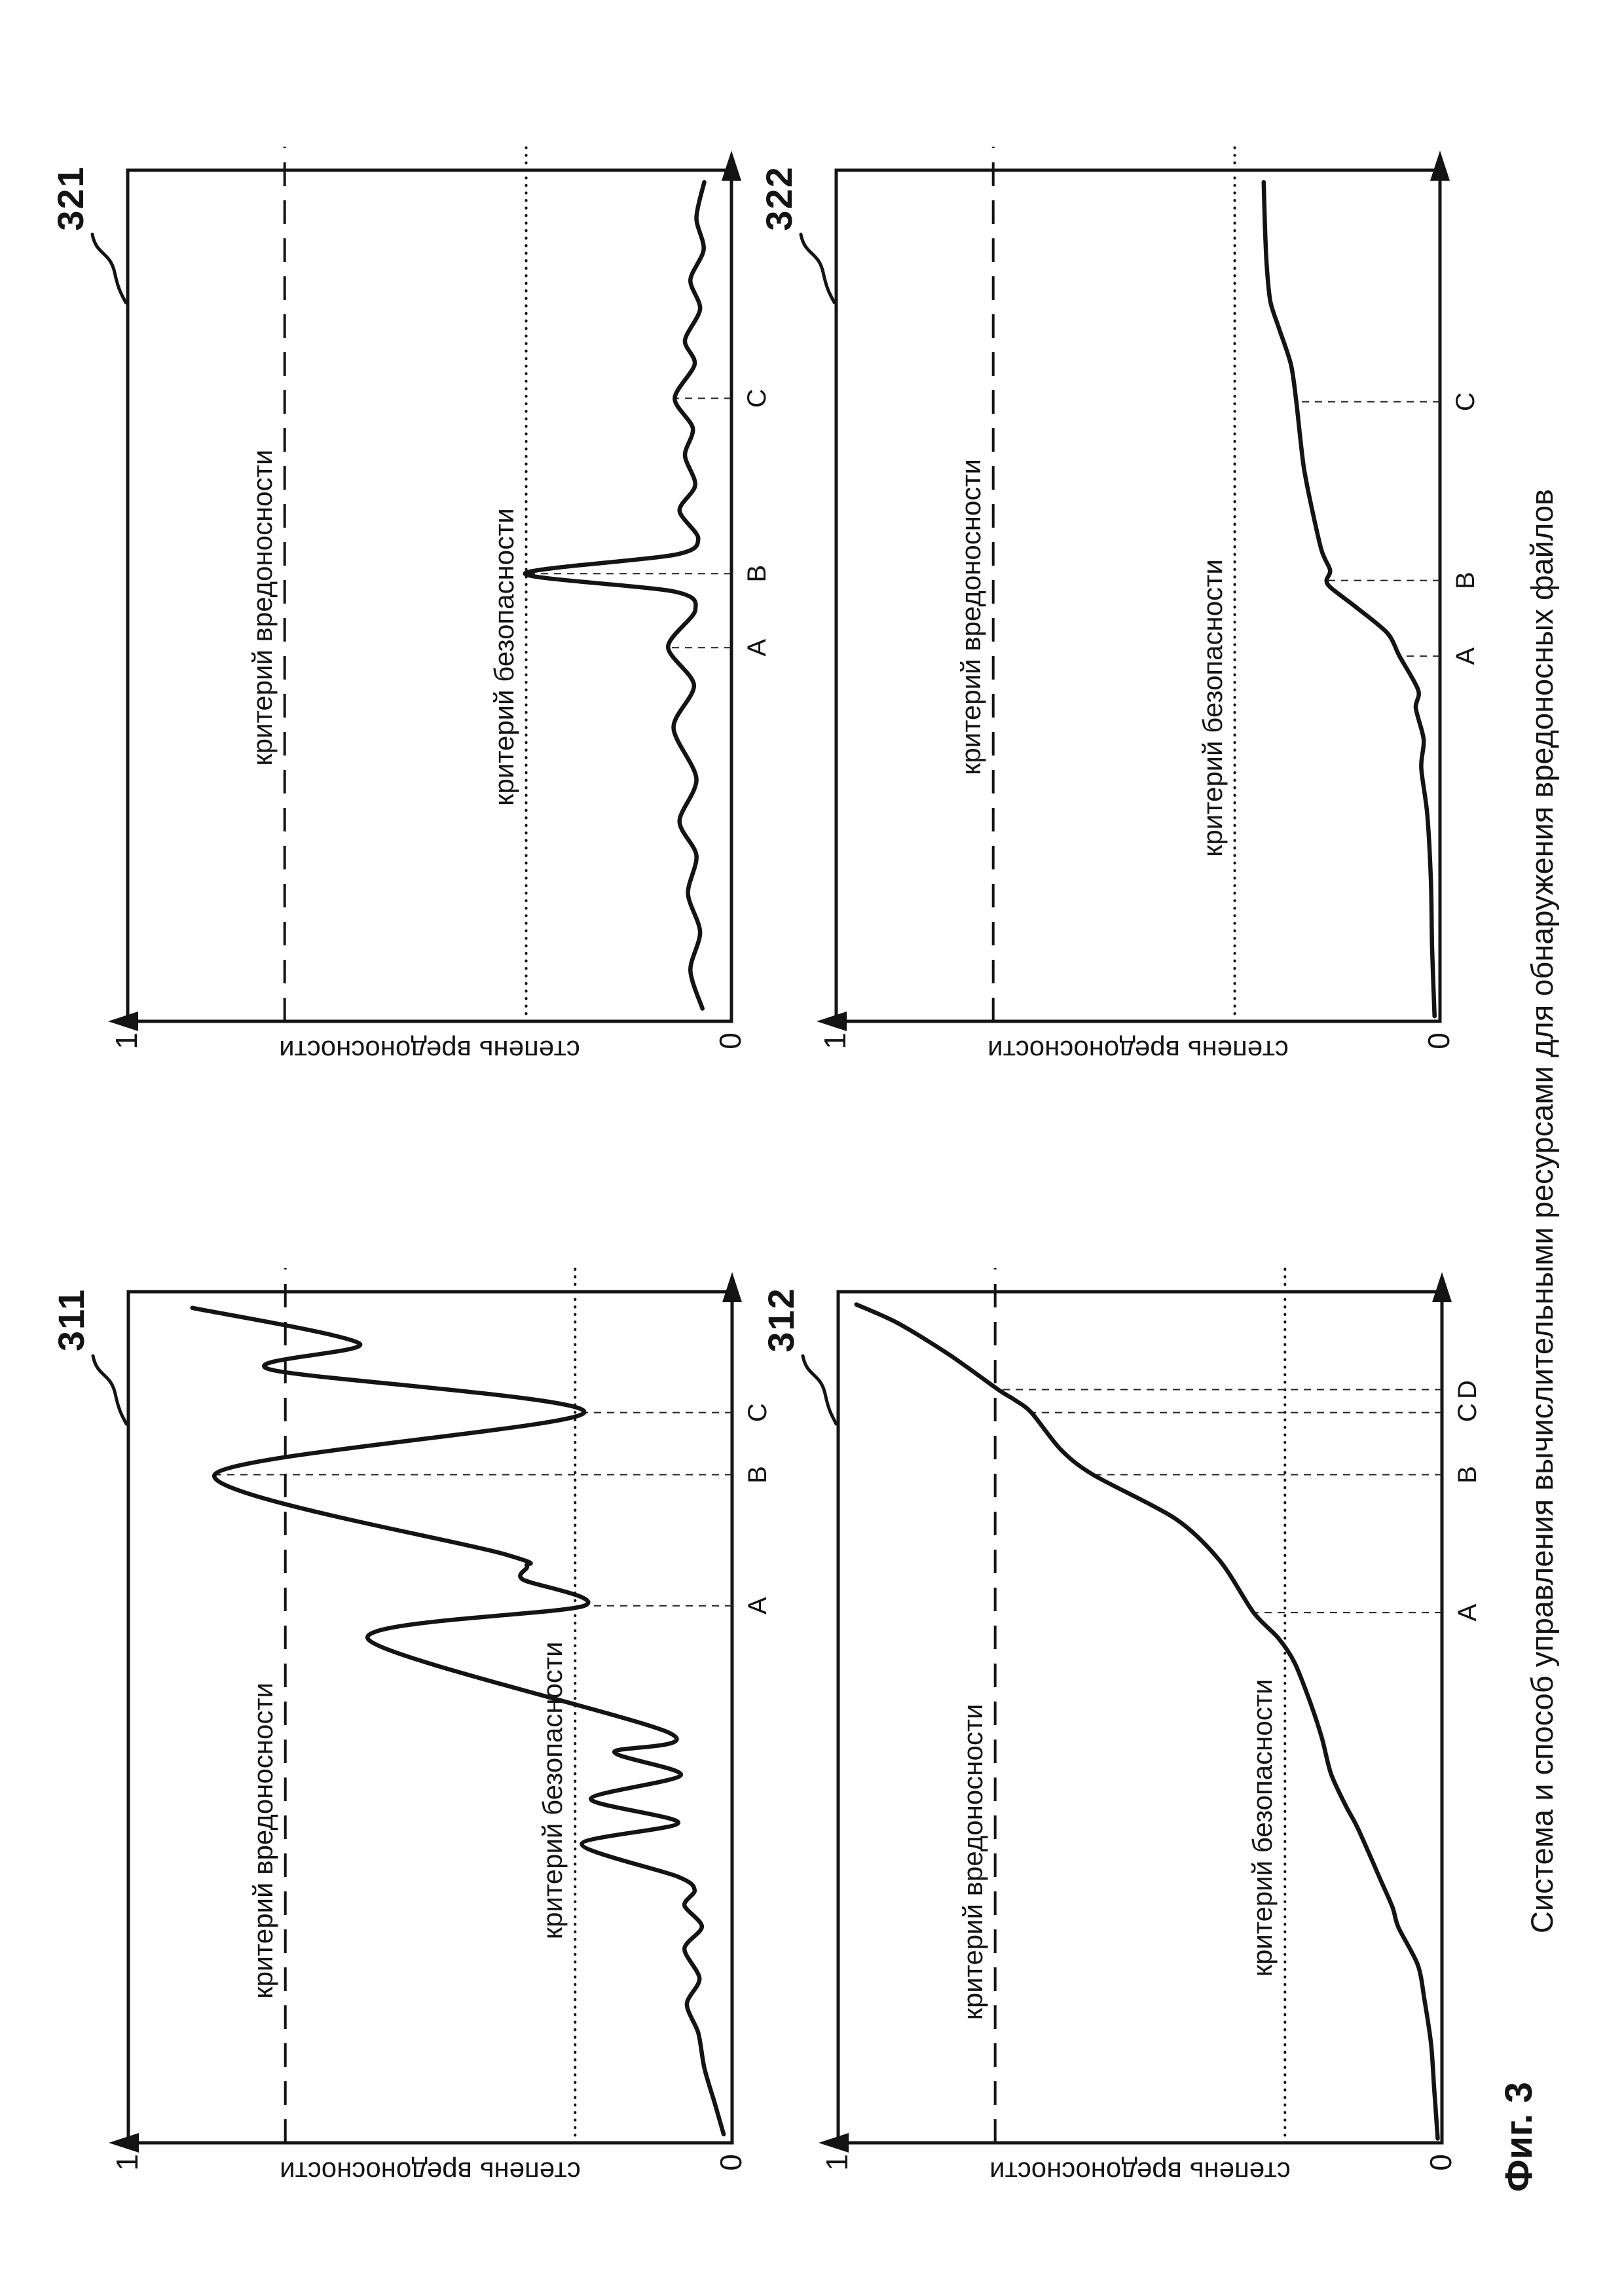 The image size is (1624, 2296). I want to click on panel-number-label: 312, so click(781, 1320).